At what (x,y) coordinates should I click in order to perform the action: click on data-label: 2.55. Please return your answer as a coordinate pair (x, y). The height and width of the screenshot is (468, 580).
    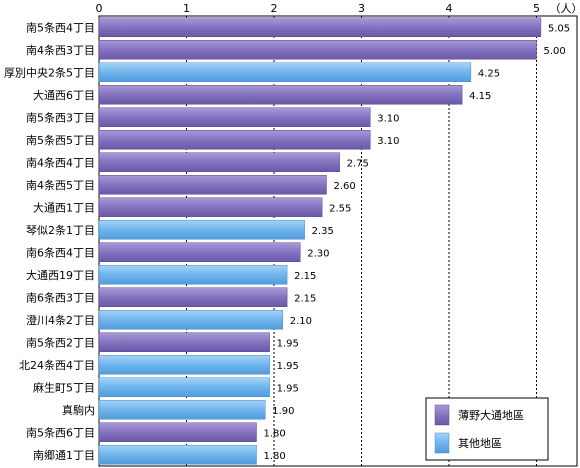
    Looking at the image, I should click on (340, 208).